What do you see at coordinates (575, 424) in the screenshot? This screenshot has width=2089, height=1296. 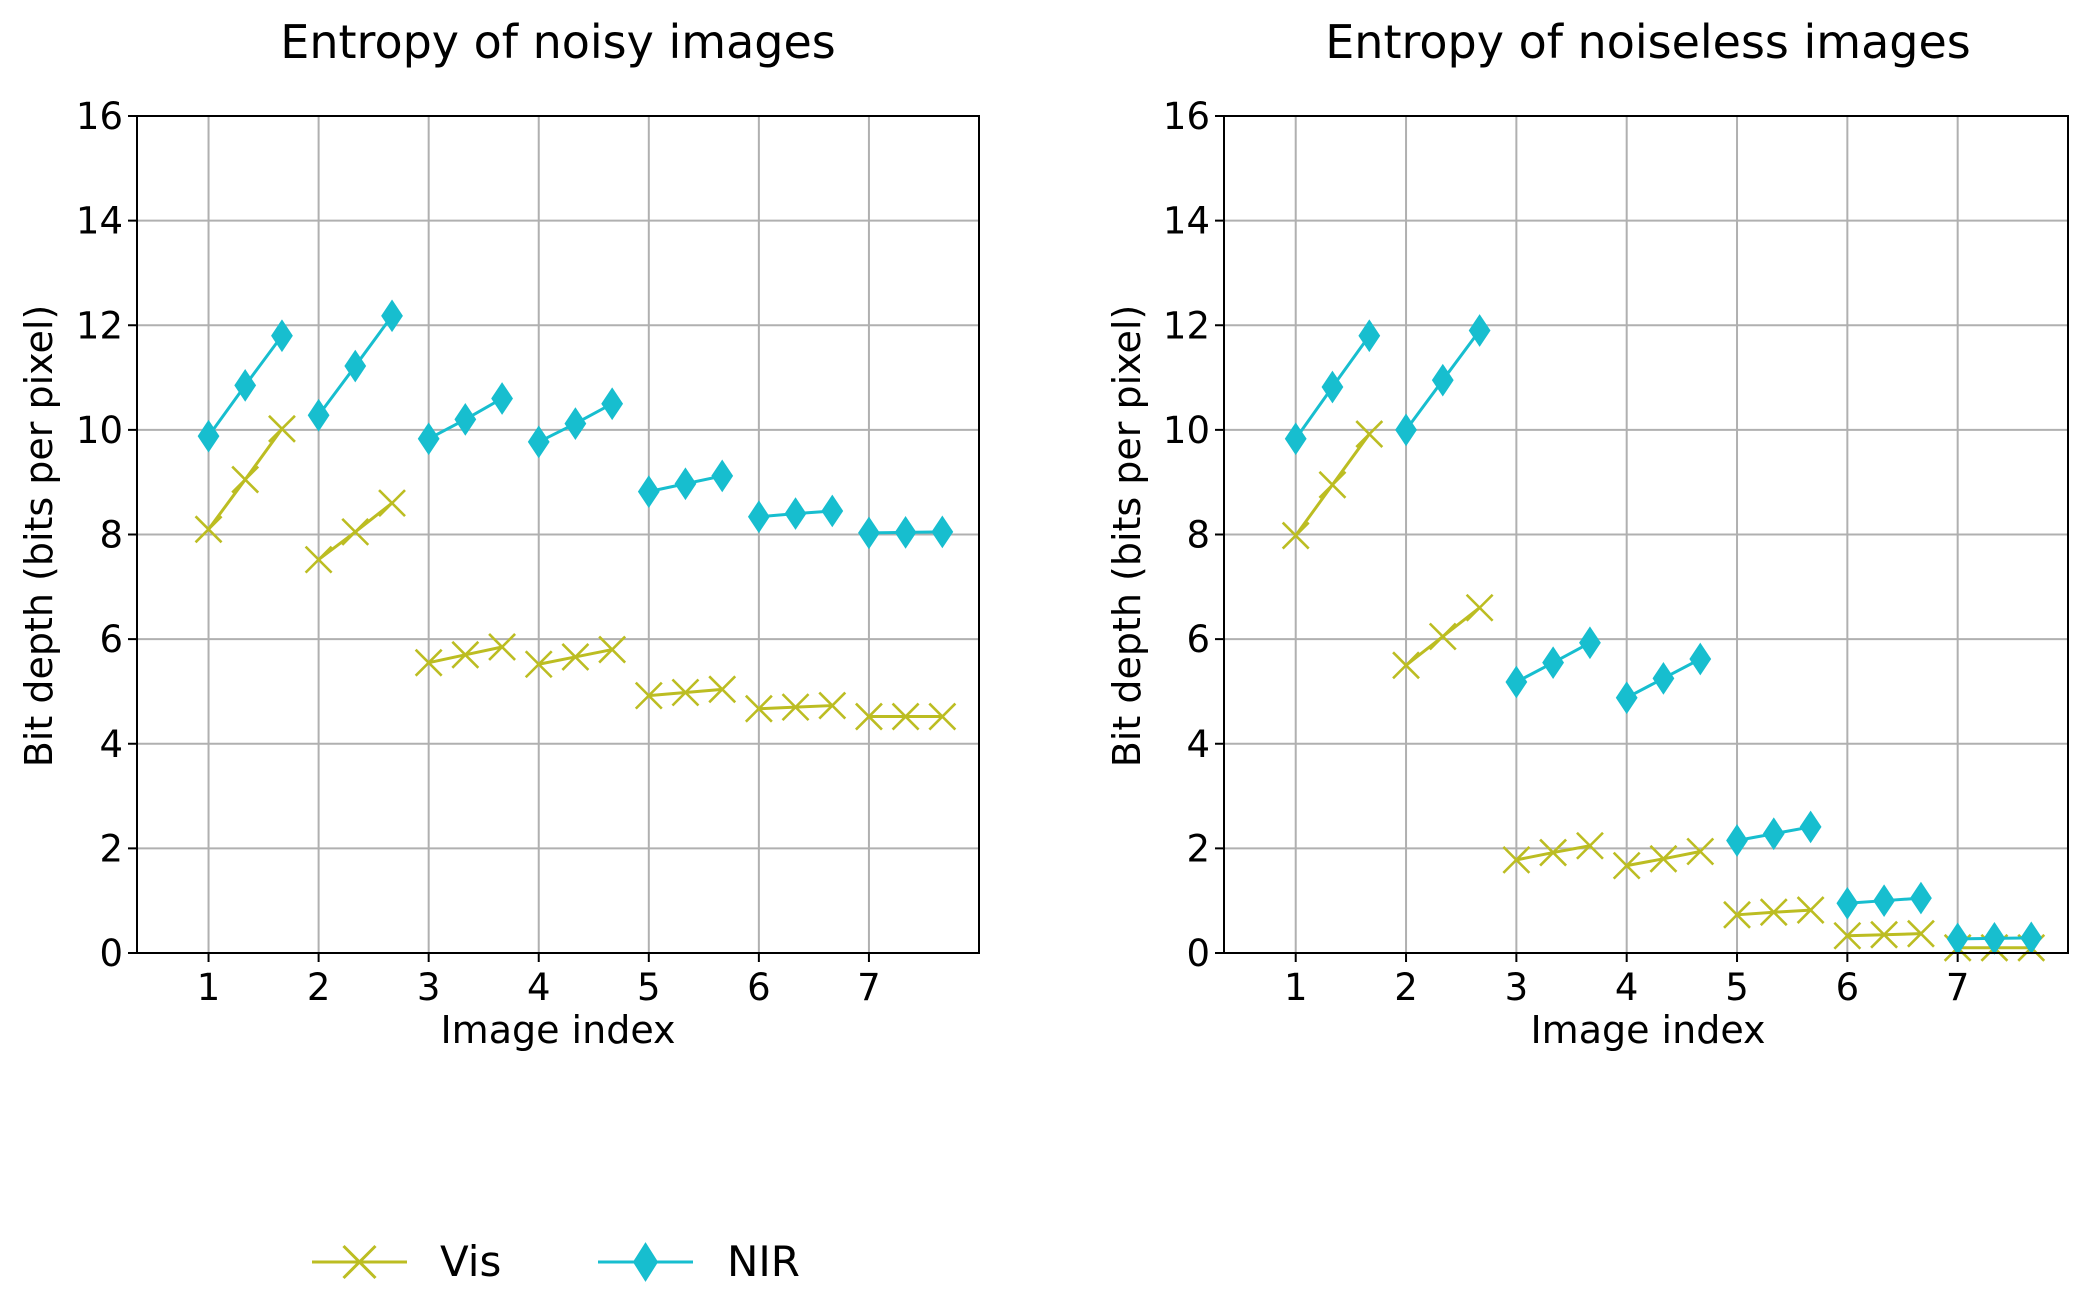 I see `series-nir` at bounding box center [575, 424].